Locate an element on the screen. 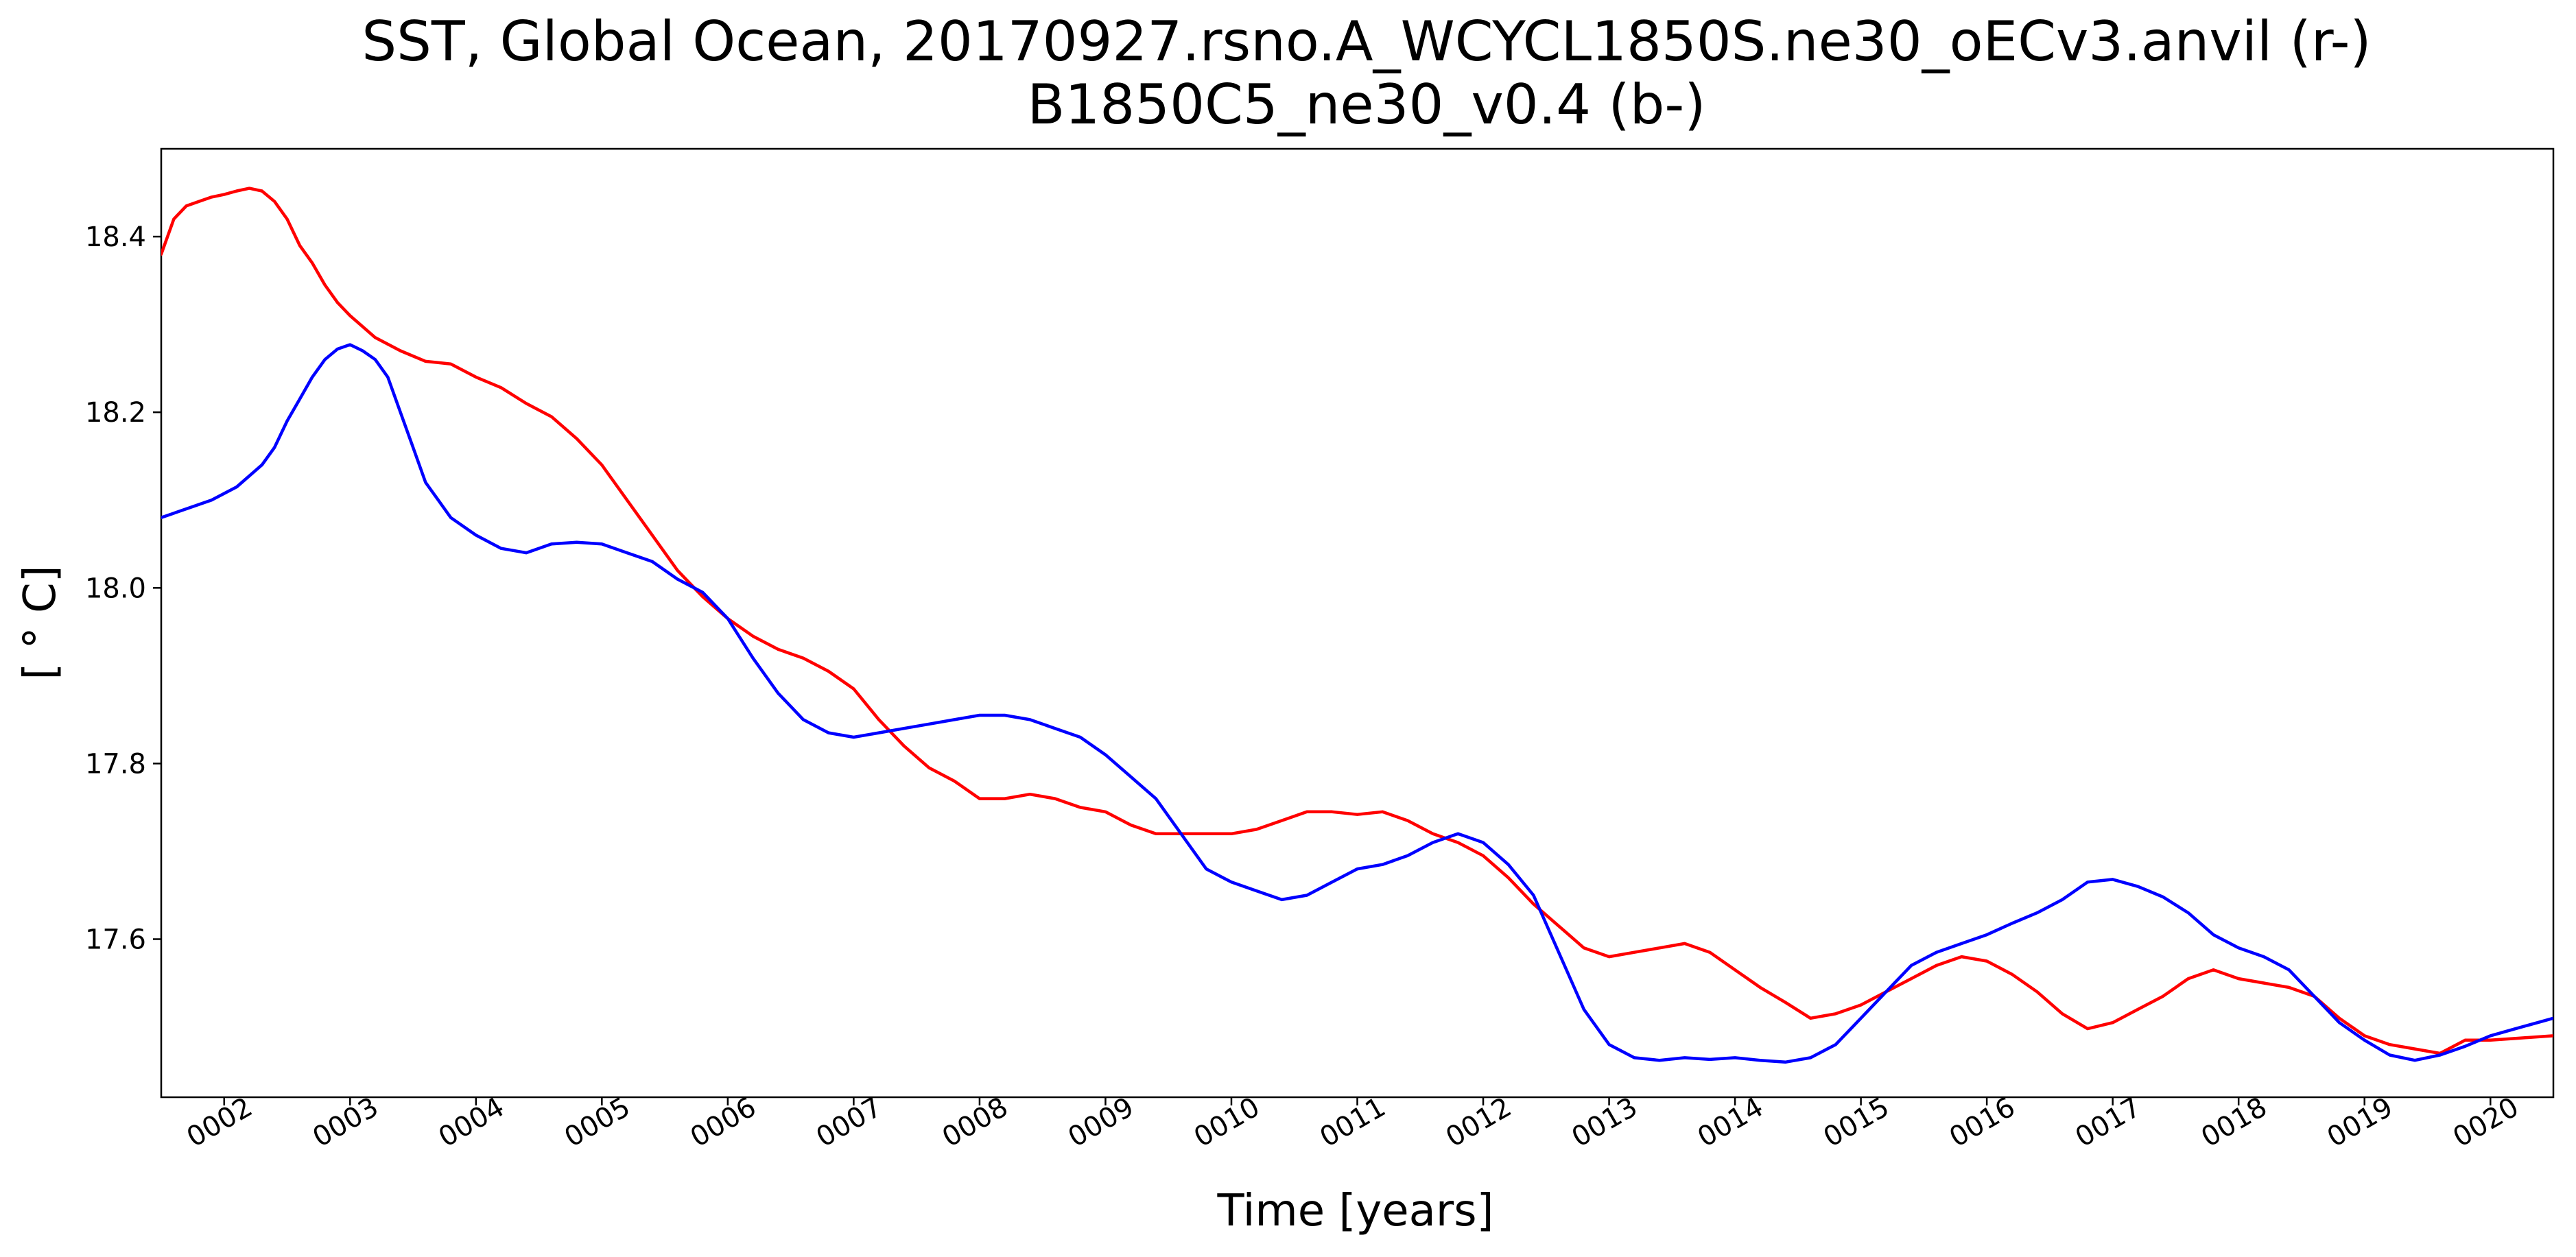 The width and height of the screenshot is (2576, 1257). y-axis-label: [ ° C] is located at coordinates (40, 622).